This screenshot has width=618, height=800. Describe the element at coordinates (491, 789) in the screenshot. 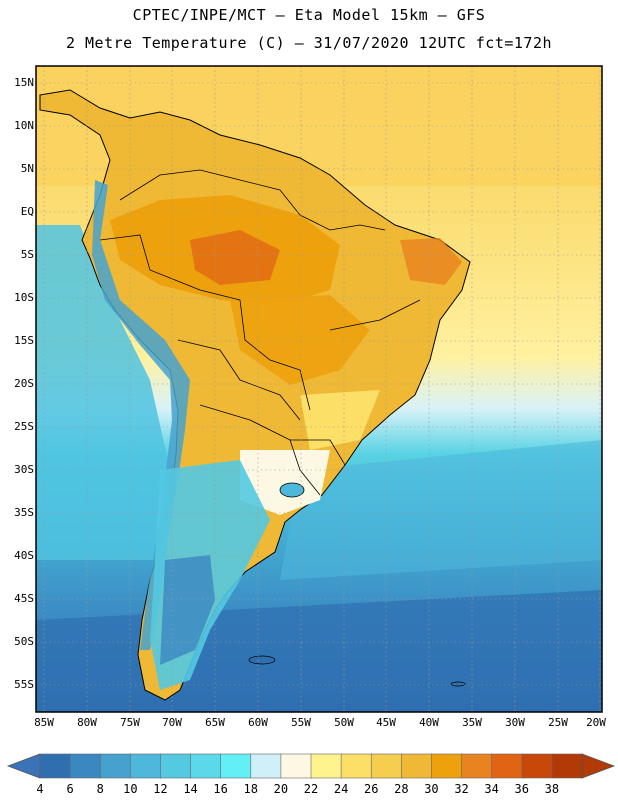

I see `colorbar-tick-label: 34` at that location.